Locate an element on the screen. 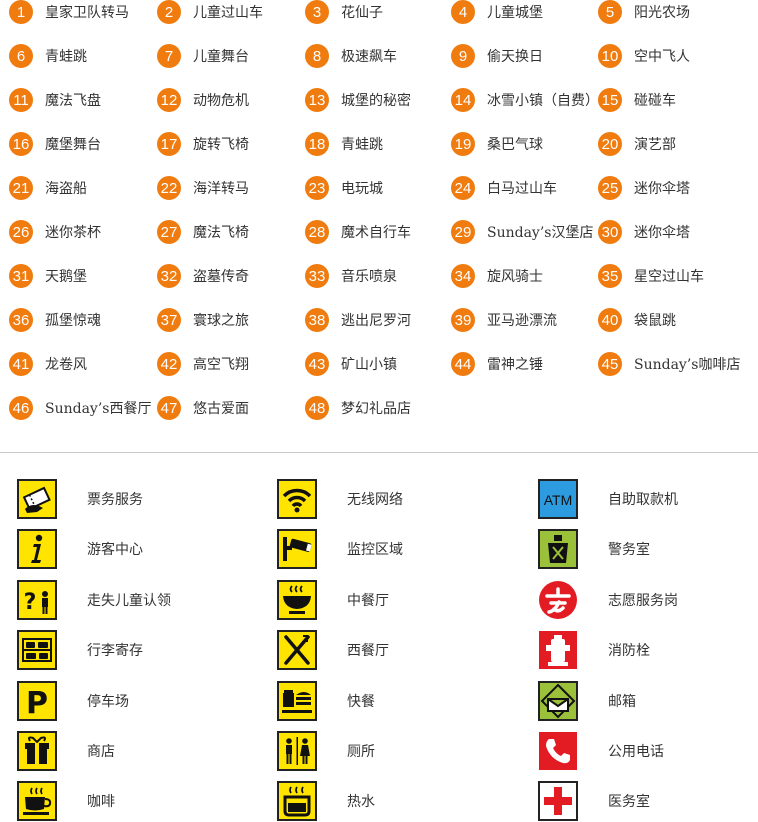 This screenshot has height=822, width=758. attraction-item: 41 龙卷风 is located at coordinates (48, 364).